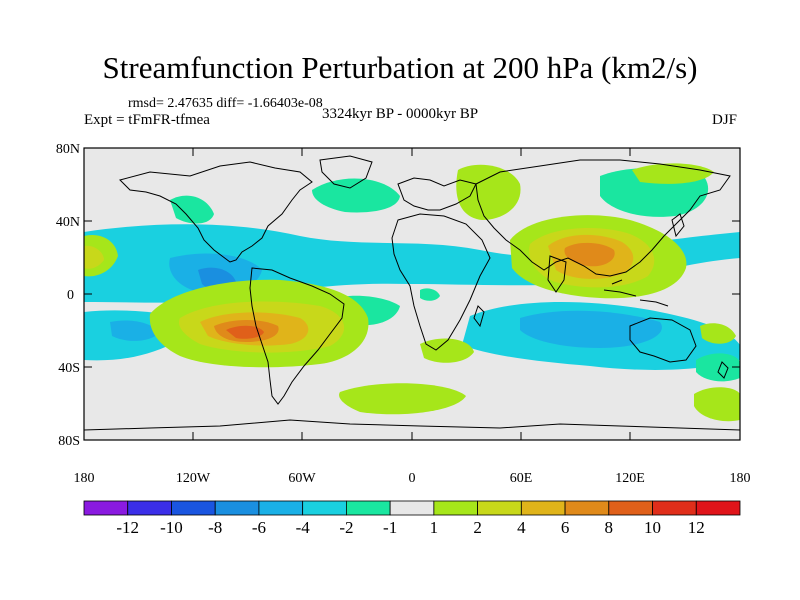  Describe the element at coordinates (740, 478) in the screenshot. I see `lon-label-180E: 180` at that location.